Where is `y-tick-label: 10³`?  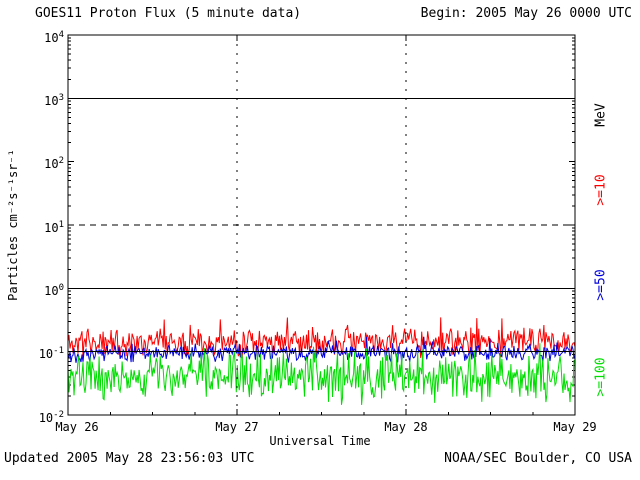 y-tick-label: 10³ is located at coordinates (54, 100).